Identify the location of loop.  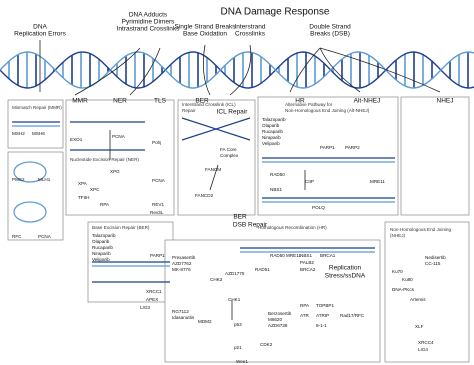
(30, 172).